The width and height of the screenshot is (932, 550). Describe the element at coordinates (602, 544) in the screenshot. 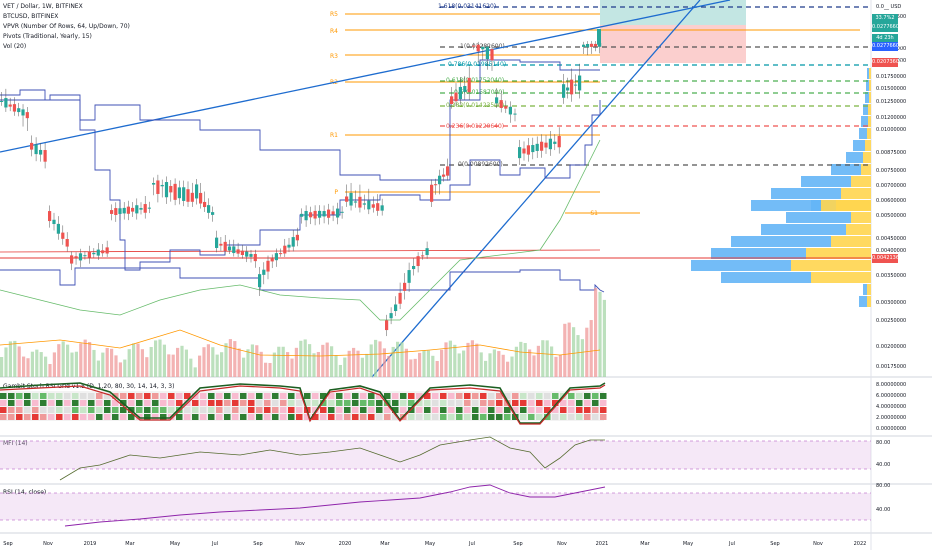

I see `time-axis-tick: 2021` at that location.